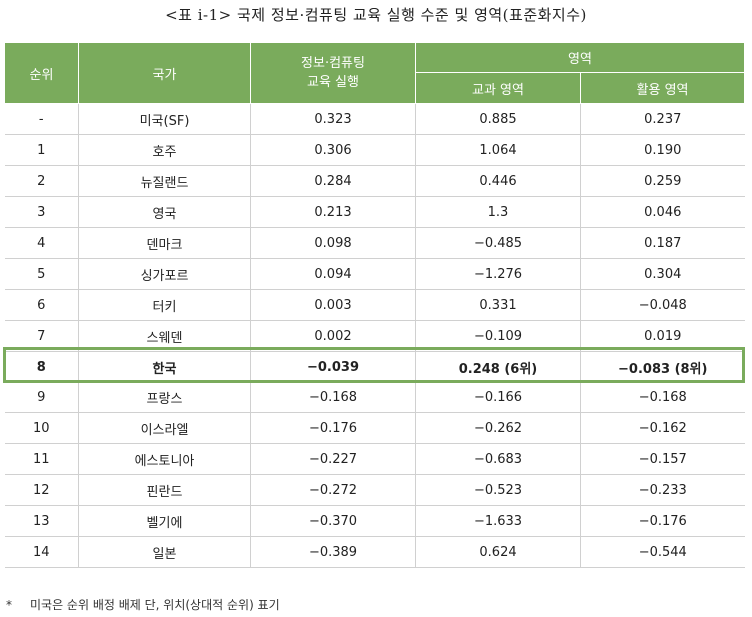 Image resolution: width=752 pixels, height=617 pixels. Describe the element at coordinates (498, 336) in the screenshot. I see `cell-subject: −0.109` at that location.